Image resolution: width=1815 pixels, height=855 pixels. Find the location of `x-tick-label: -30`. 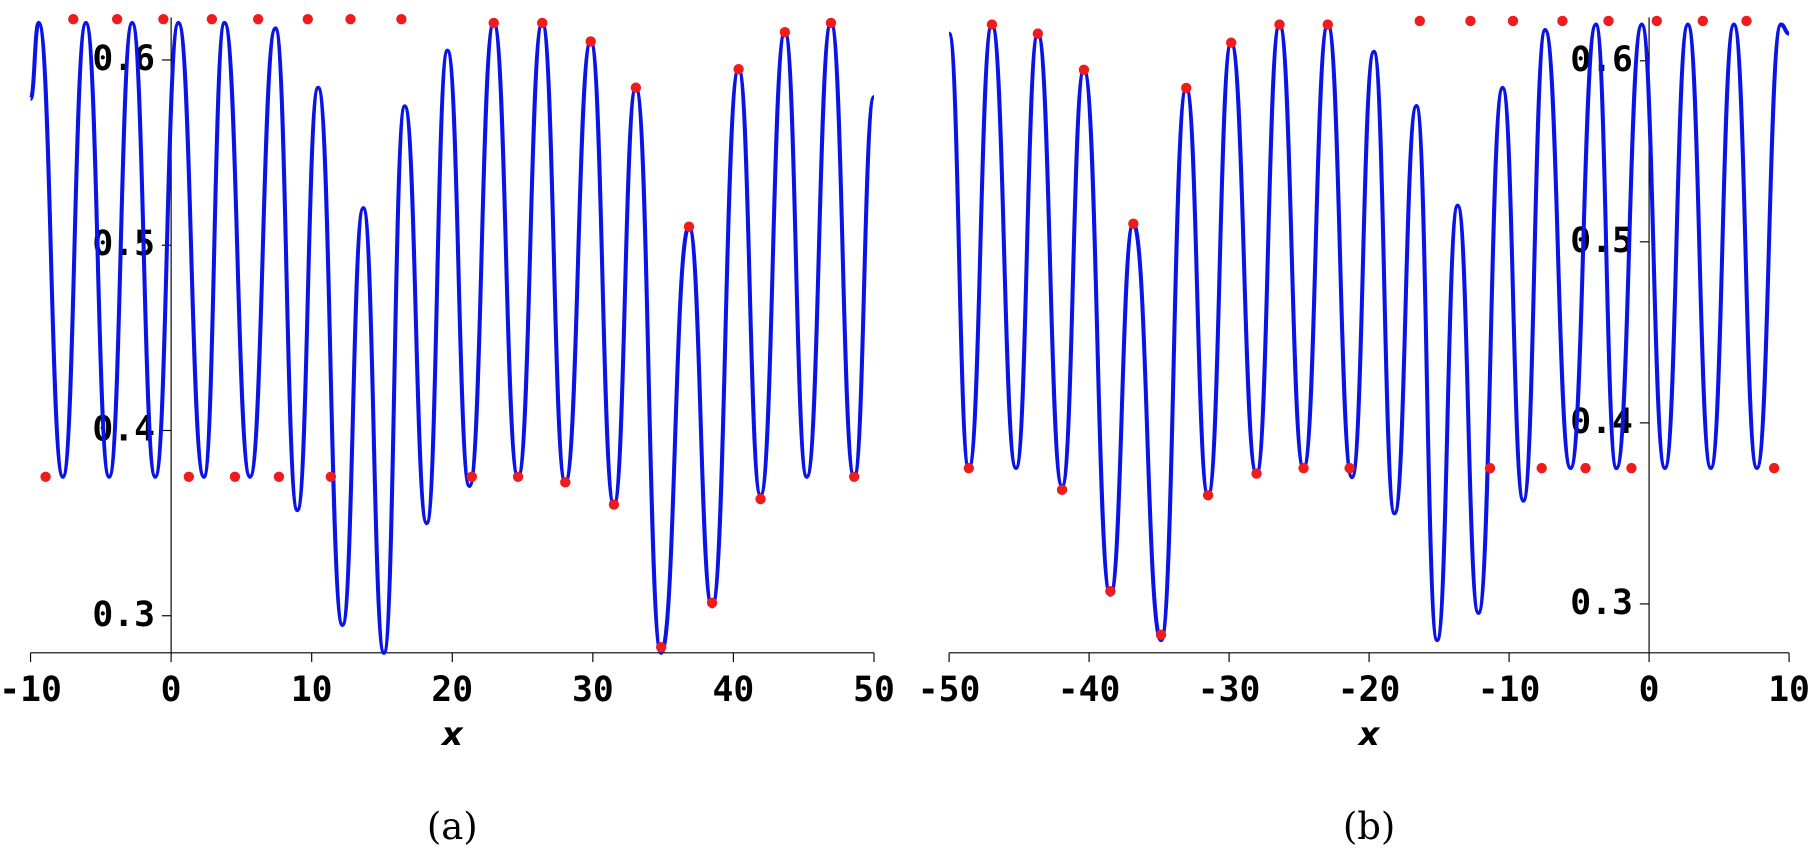

x-tick-label: -30 is located at coordinates (1229, 690).